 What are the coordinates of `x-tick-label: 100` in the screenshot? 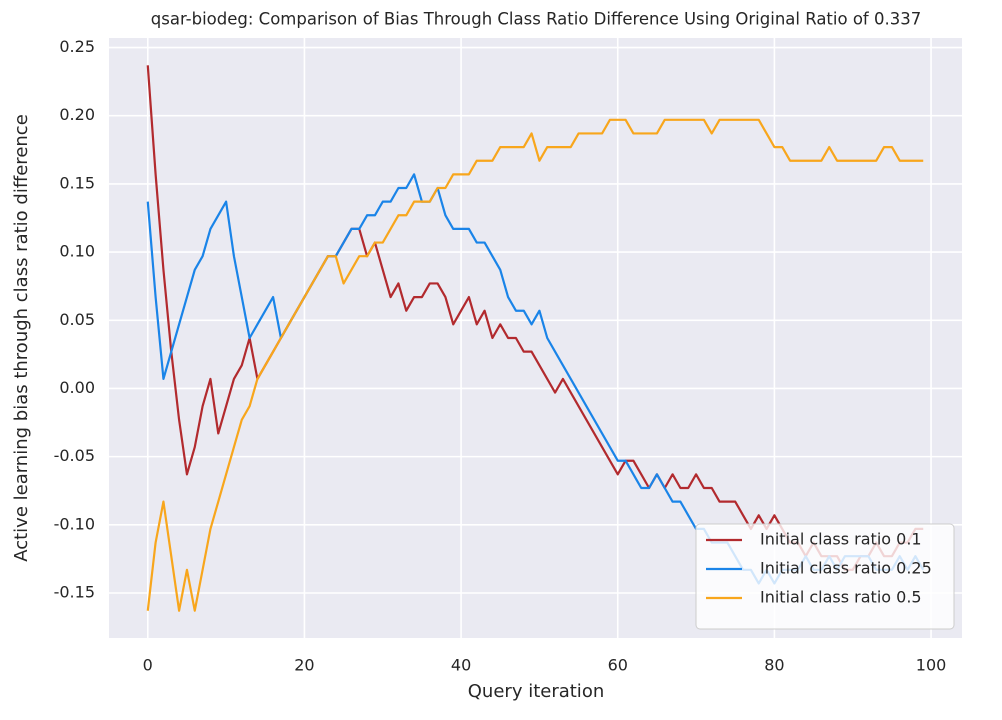 It's located at (931, 665).